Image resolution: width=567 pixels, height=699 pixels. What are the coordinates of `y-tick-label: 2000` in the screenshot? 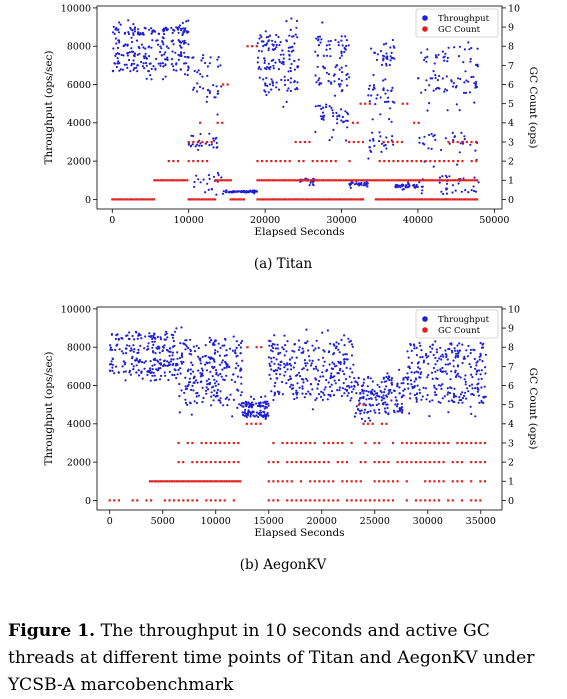 It's located at (79, 162).